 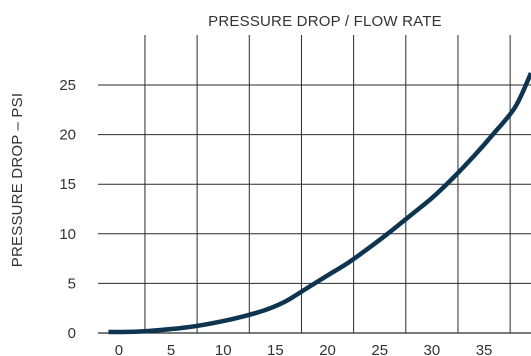 I want to click on x-tick-label: 0, so click(x=119, y=349).